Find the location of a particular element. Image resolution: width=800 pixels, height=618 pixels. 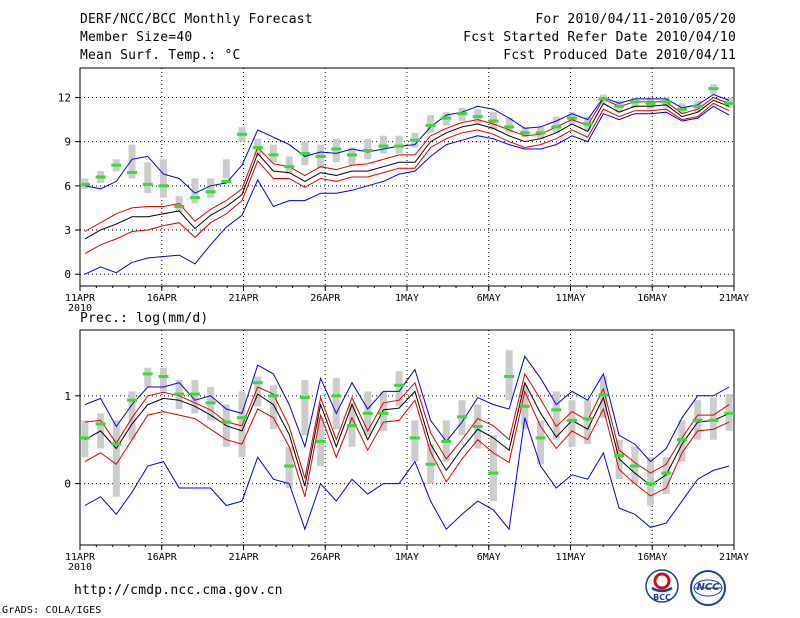

precip-label: Prec.: log(mm/d) is located at coordinates (144, 318).